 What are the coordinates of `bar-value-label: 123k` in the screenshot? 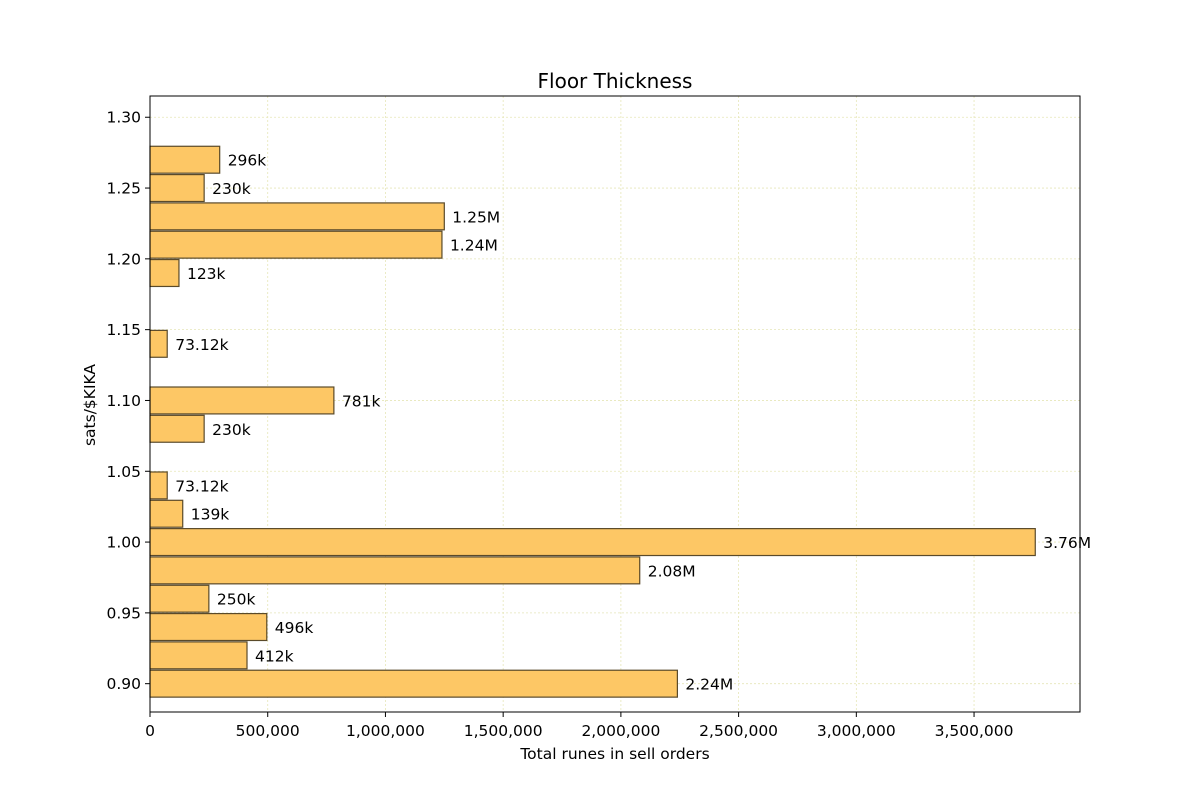 It's located at (206, 274).